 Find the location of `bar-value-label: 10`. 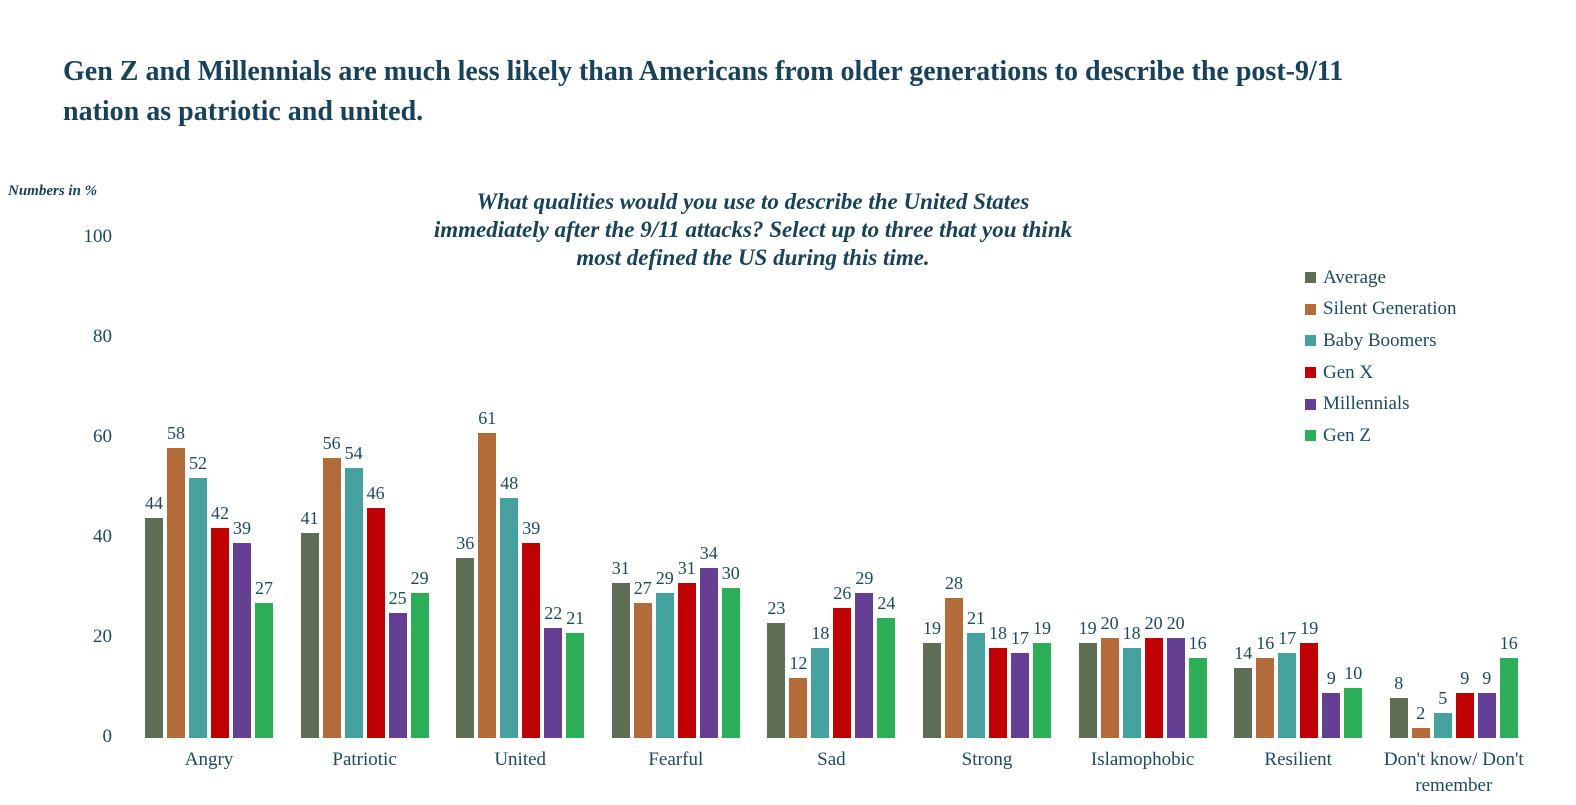

bar-value-label: 10 is located at coordinates (1353, 673).